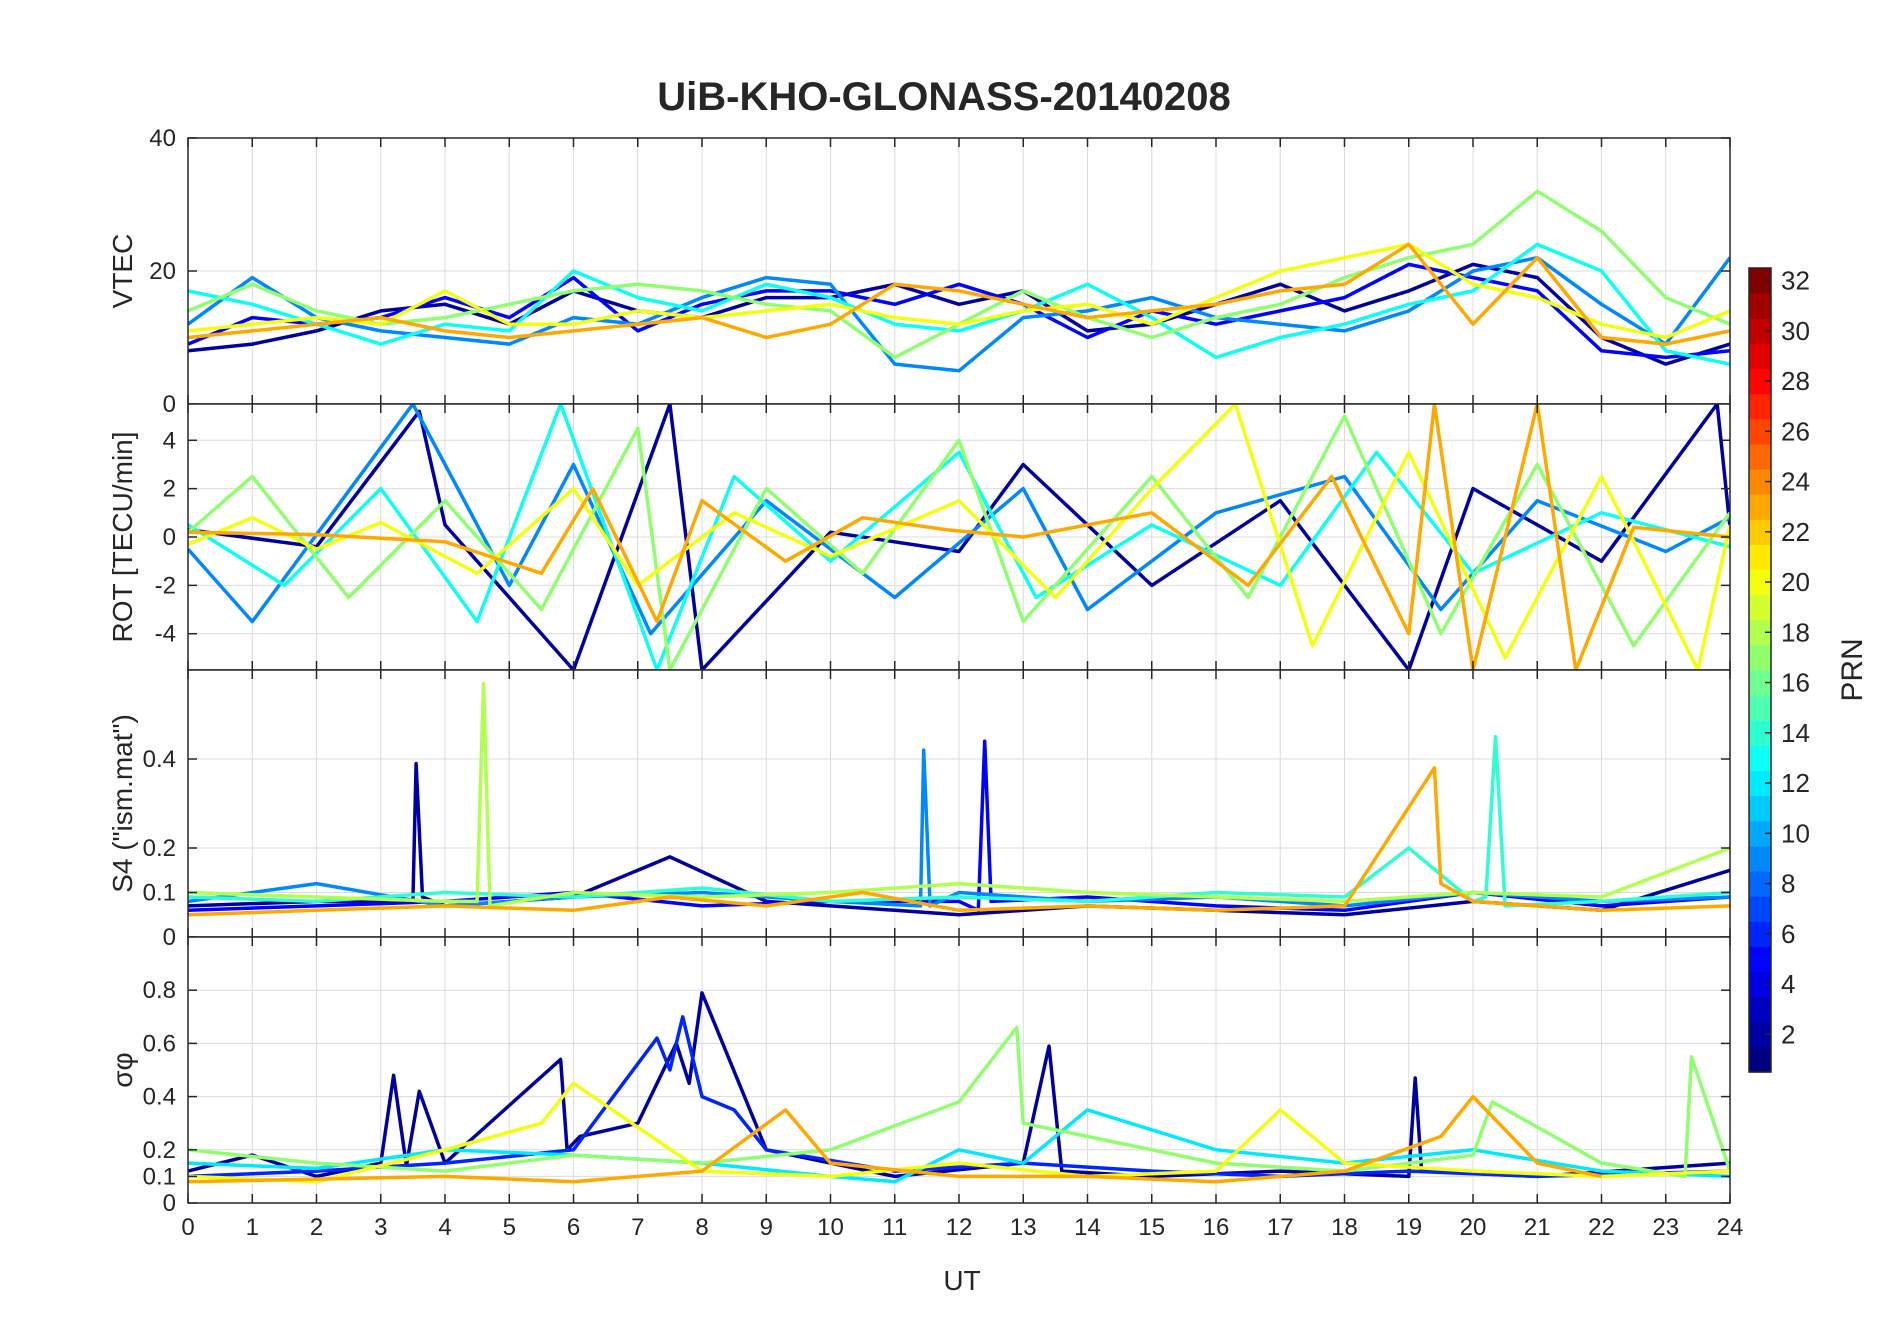 Image resolution: width=1902 pixels, height=1330 pixels. I want to click on x-tick-label: 13, so click(1023, 1227).